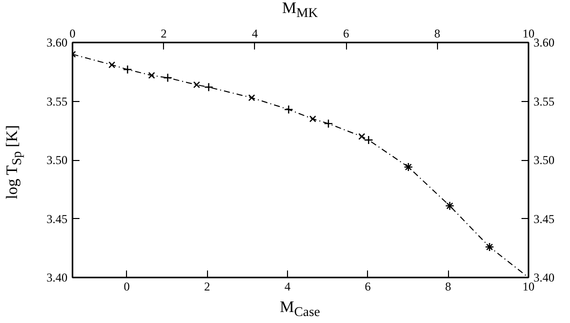  Describe the element at coordinates (287, 287) in the screenshot. I see `x-tick-label: 4` at that location.